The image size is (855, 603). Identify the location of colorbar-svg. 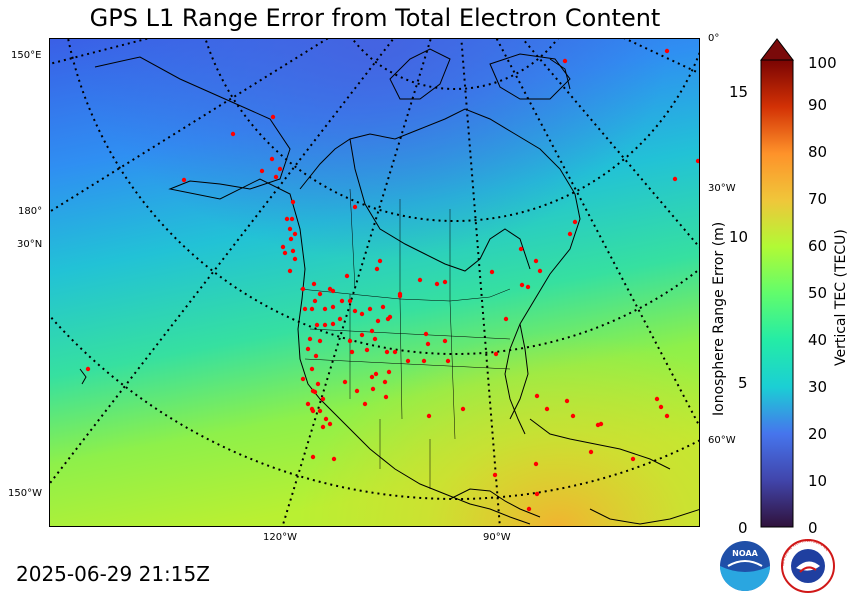
(777, 283).